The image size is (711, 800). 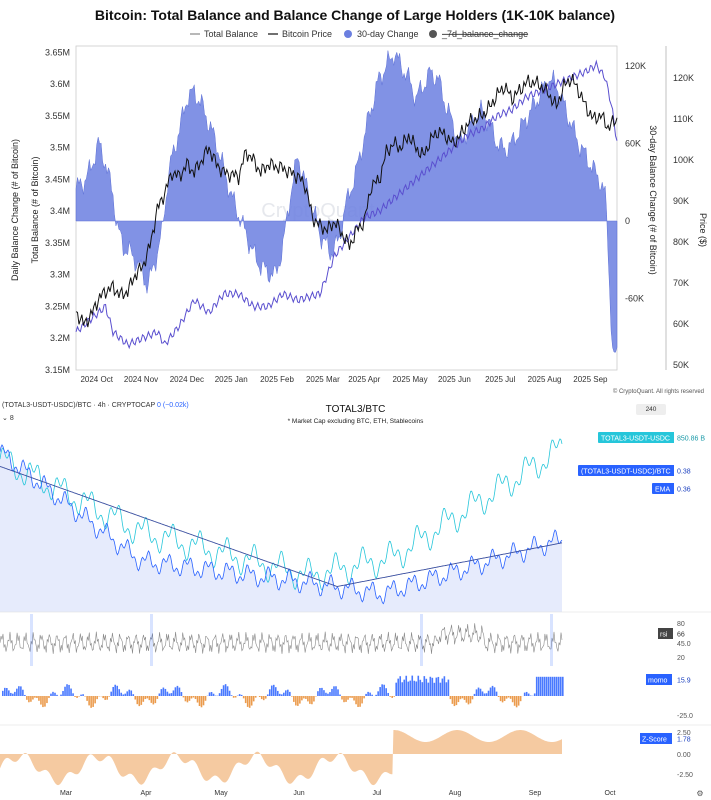 I want to click on x-tick-label: 2025 Apr, so click(x=364, y=379).